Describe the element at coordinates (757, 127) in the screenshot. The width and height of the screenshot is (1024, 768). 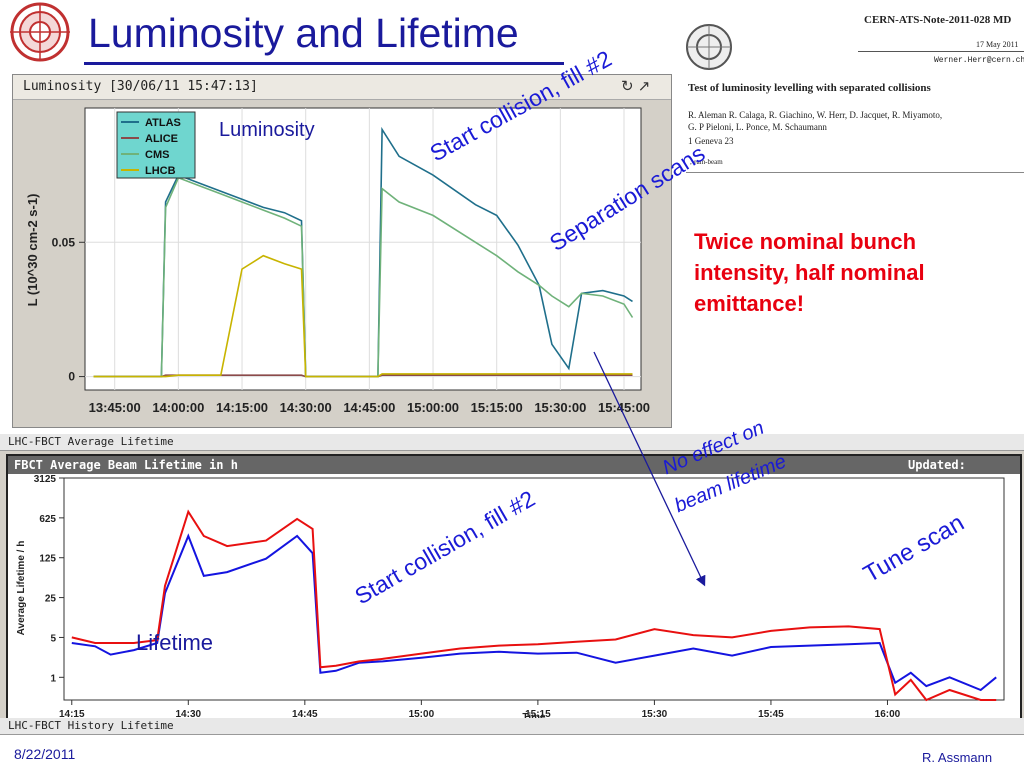
I see `note-authors-line2: G. P Pieloni, L. Ponce, M. Schaumann` at that location.